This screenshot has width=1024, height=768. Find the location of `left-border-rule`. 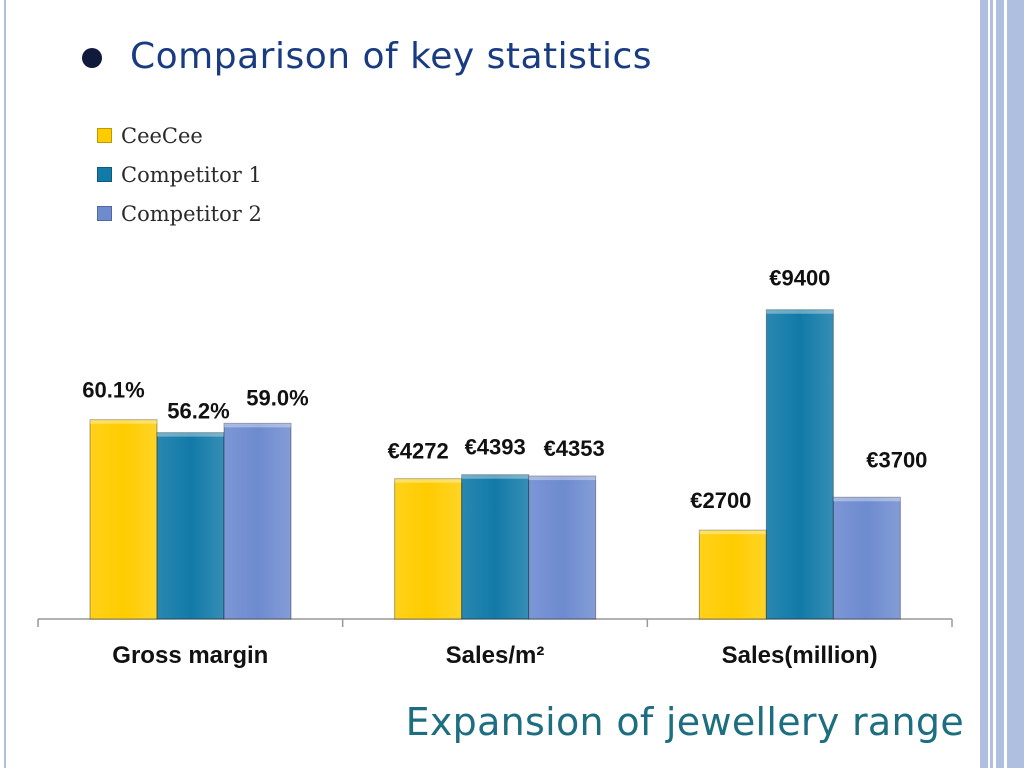

left-border-rule is located at coordinates (5, 384).